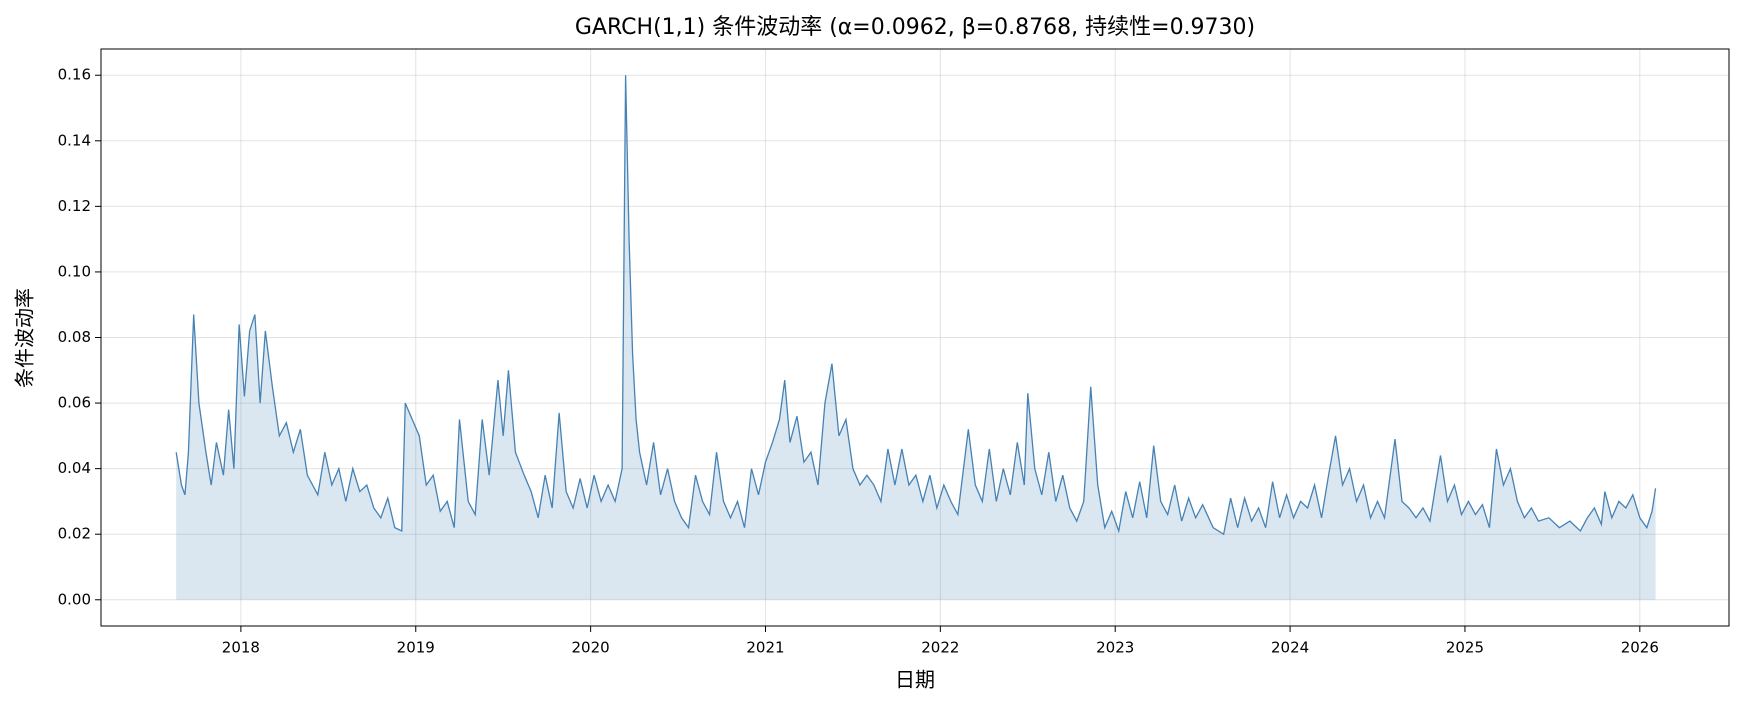  I want to click on x-tick-label: 2019, so click(416, 648).